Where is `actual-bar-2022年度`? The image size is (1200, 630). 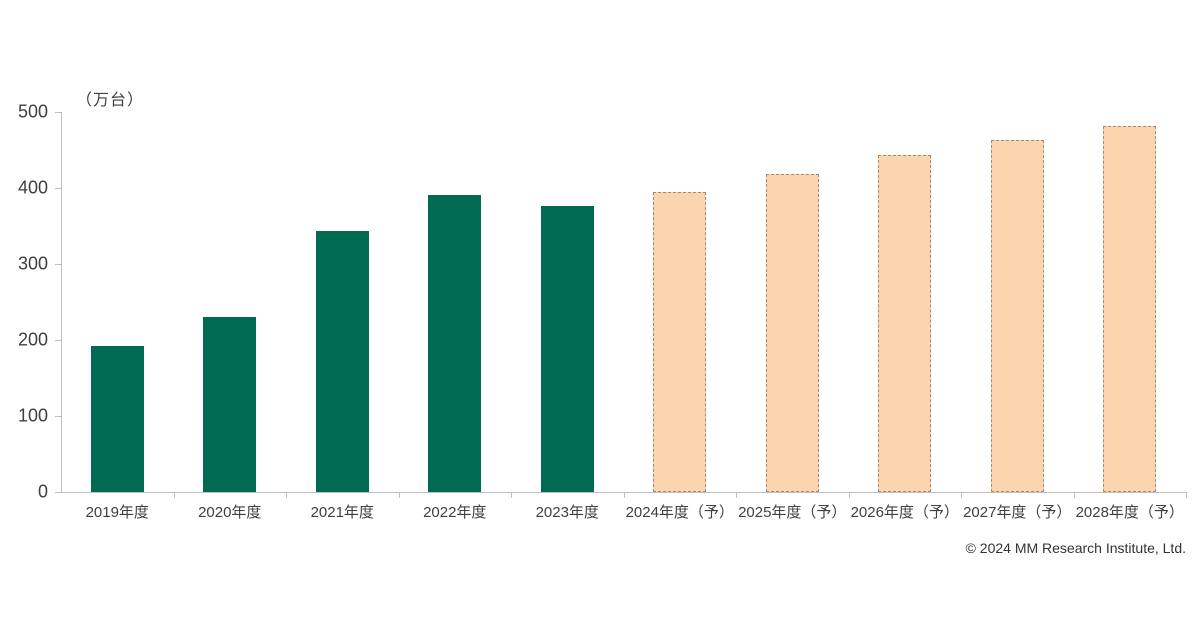 actual-bar-2022年度 is located at coordinates (455, 343).